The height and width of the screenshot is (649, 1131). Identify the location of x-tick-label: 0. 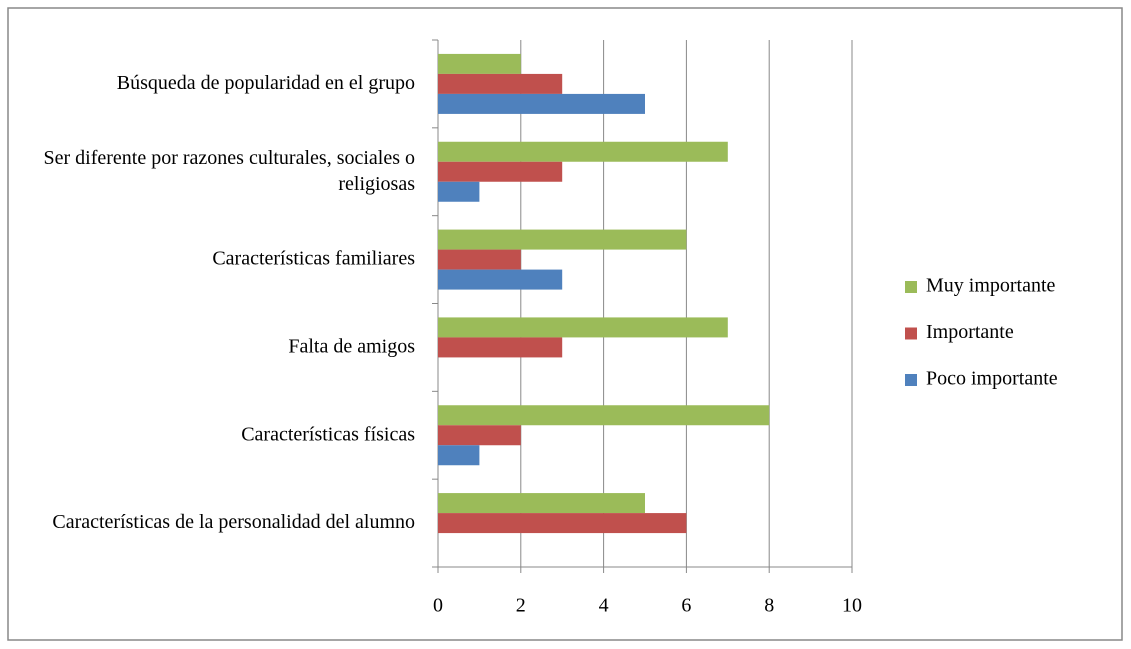
(438, 606).